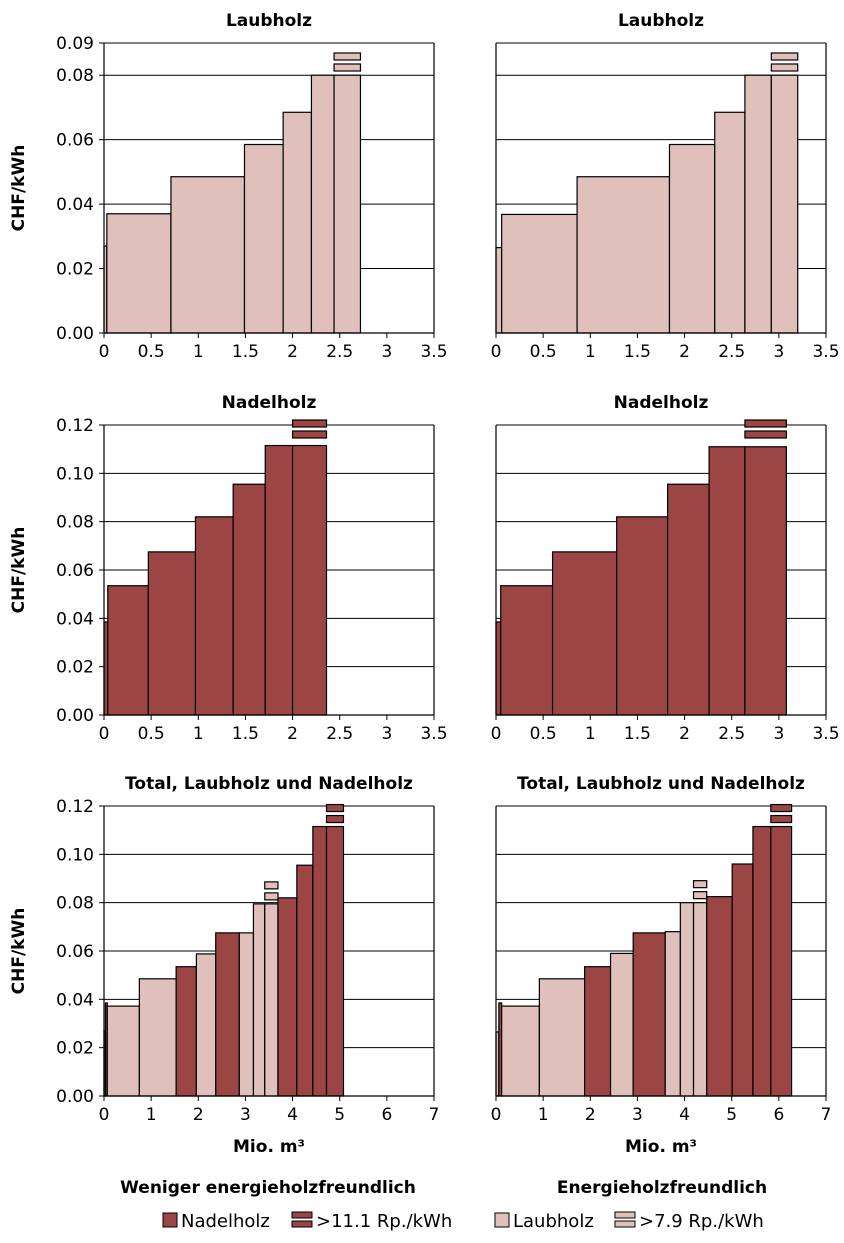 This screenshot has width=844, height=1243. I want to click on column-caption-right: Energieholzfreundlich, so click(662, 1188).